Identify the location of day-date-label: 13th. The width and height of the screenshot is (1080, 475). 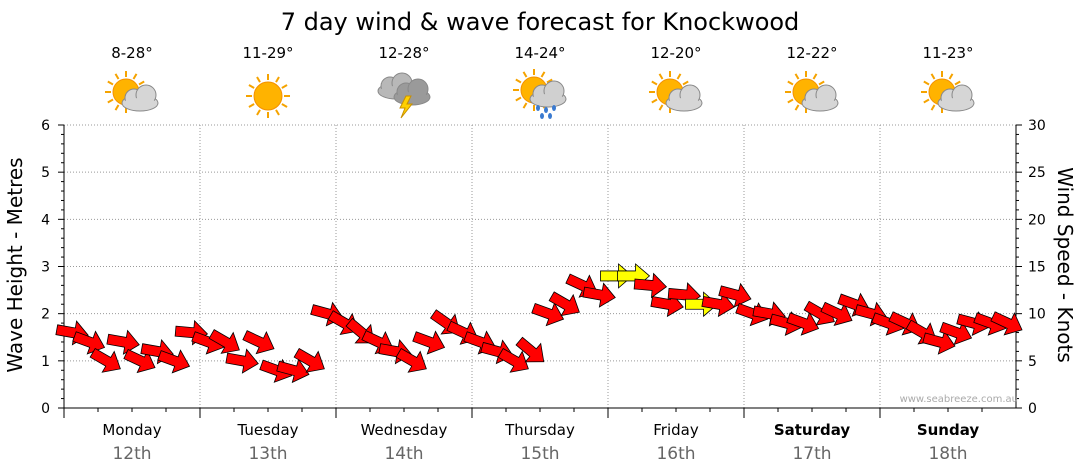
(267, 454).